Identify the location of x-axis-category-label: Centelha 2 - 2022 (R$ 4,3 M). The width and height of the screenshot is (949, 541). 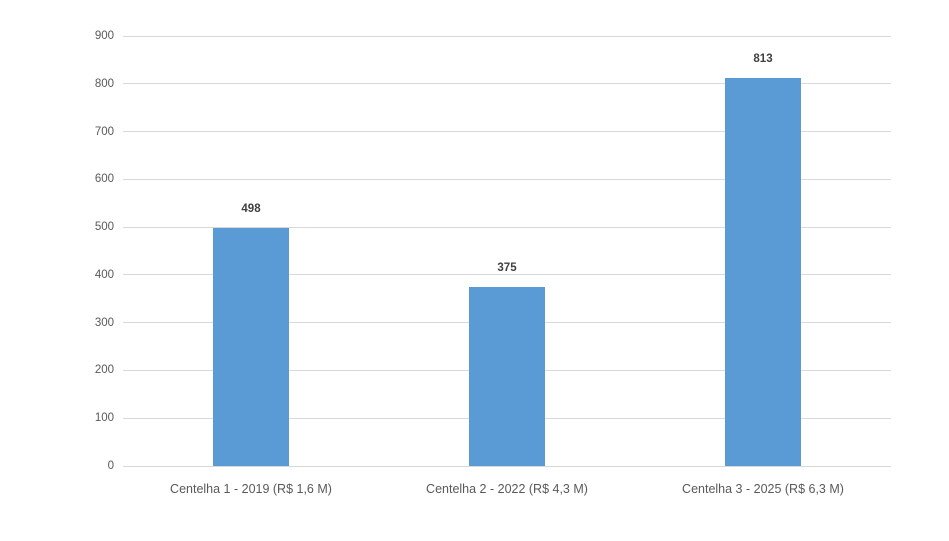
(507, 489).